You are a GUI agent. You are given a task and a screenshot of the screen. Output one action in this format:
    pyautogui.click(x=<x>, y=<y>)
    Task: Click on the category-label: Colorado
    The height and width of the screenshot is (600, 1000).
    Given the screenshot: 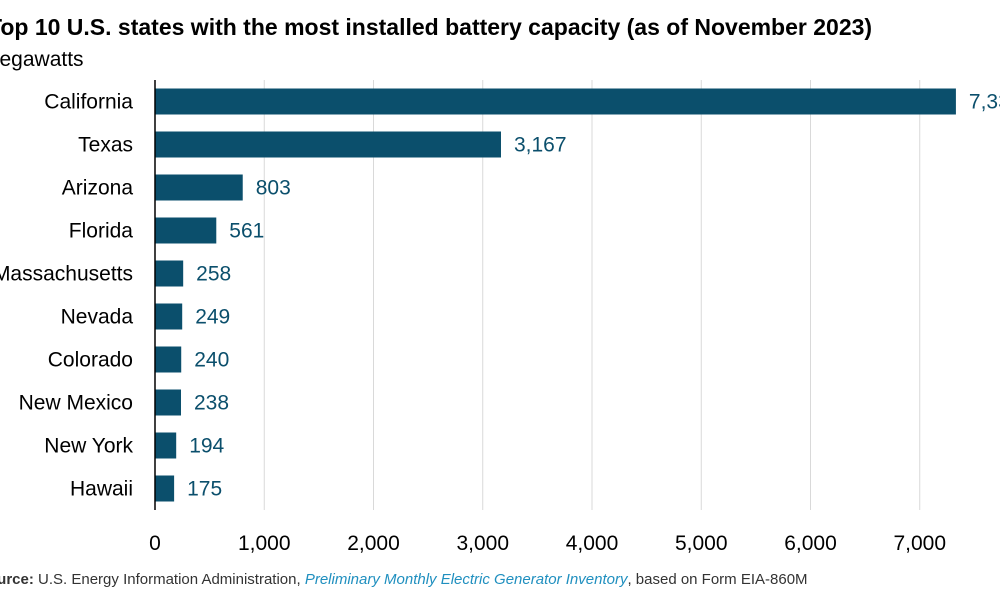 What is the action you would take?
    pyautogui.click(x=90, y=360)
    